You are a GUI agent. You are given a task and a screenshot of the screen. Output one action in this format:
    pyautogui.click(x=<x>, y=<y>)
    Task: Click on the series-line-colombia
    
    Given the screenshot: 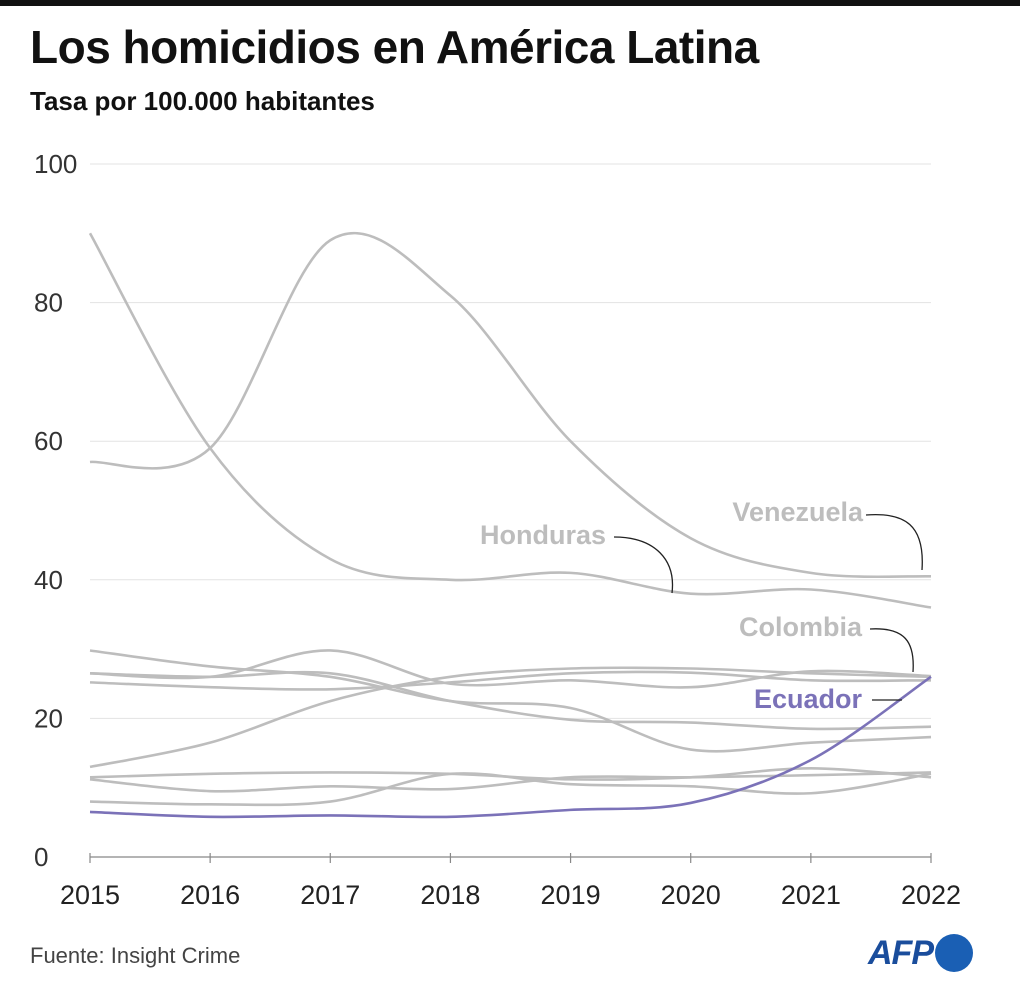 What is the action you would take?
    pyautogui.click(x=510, y=669)
    